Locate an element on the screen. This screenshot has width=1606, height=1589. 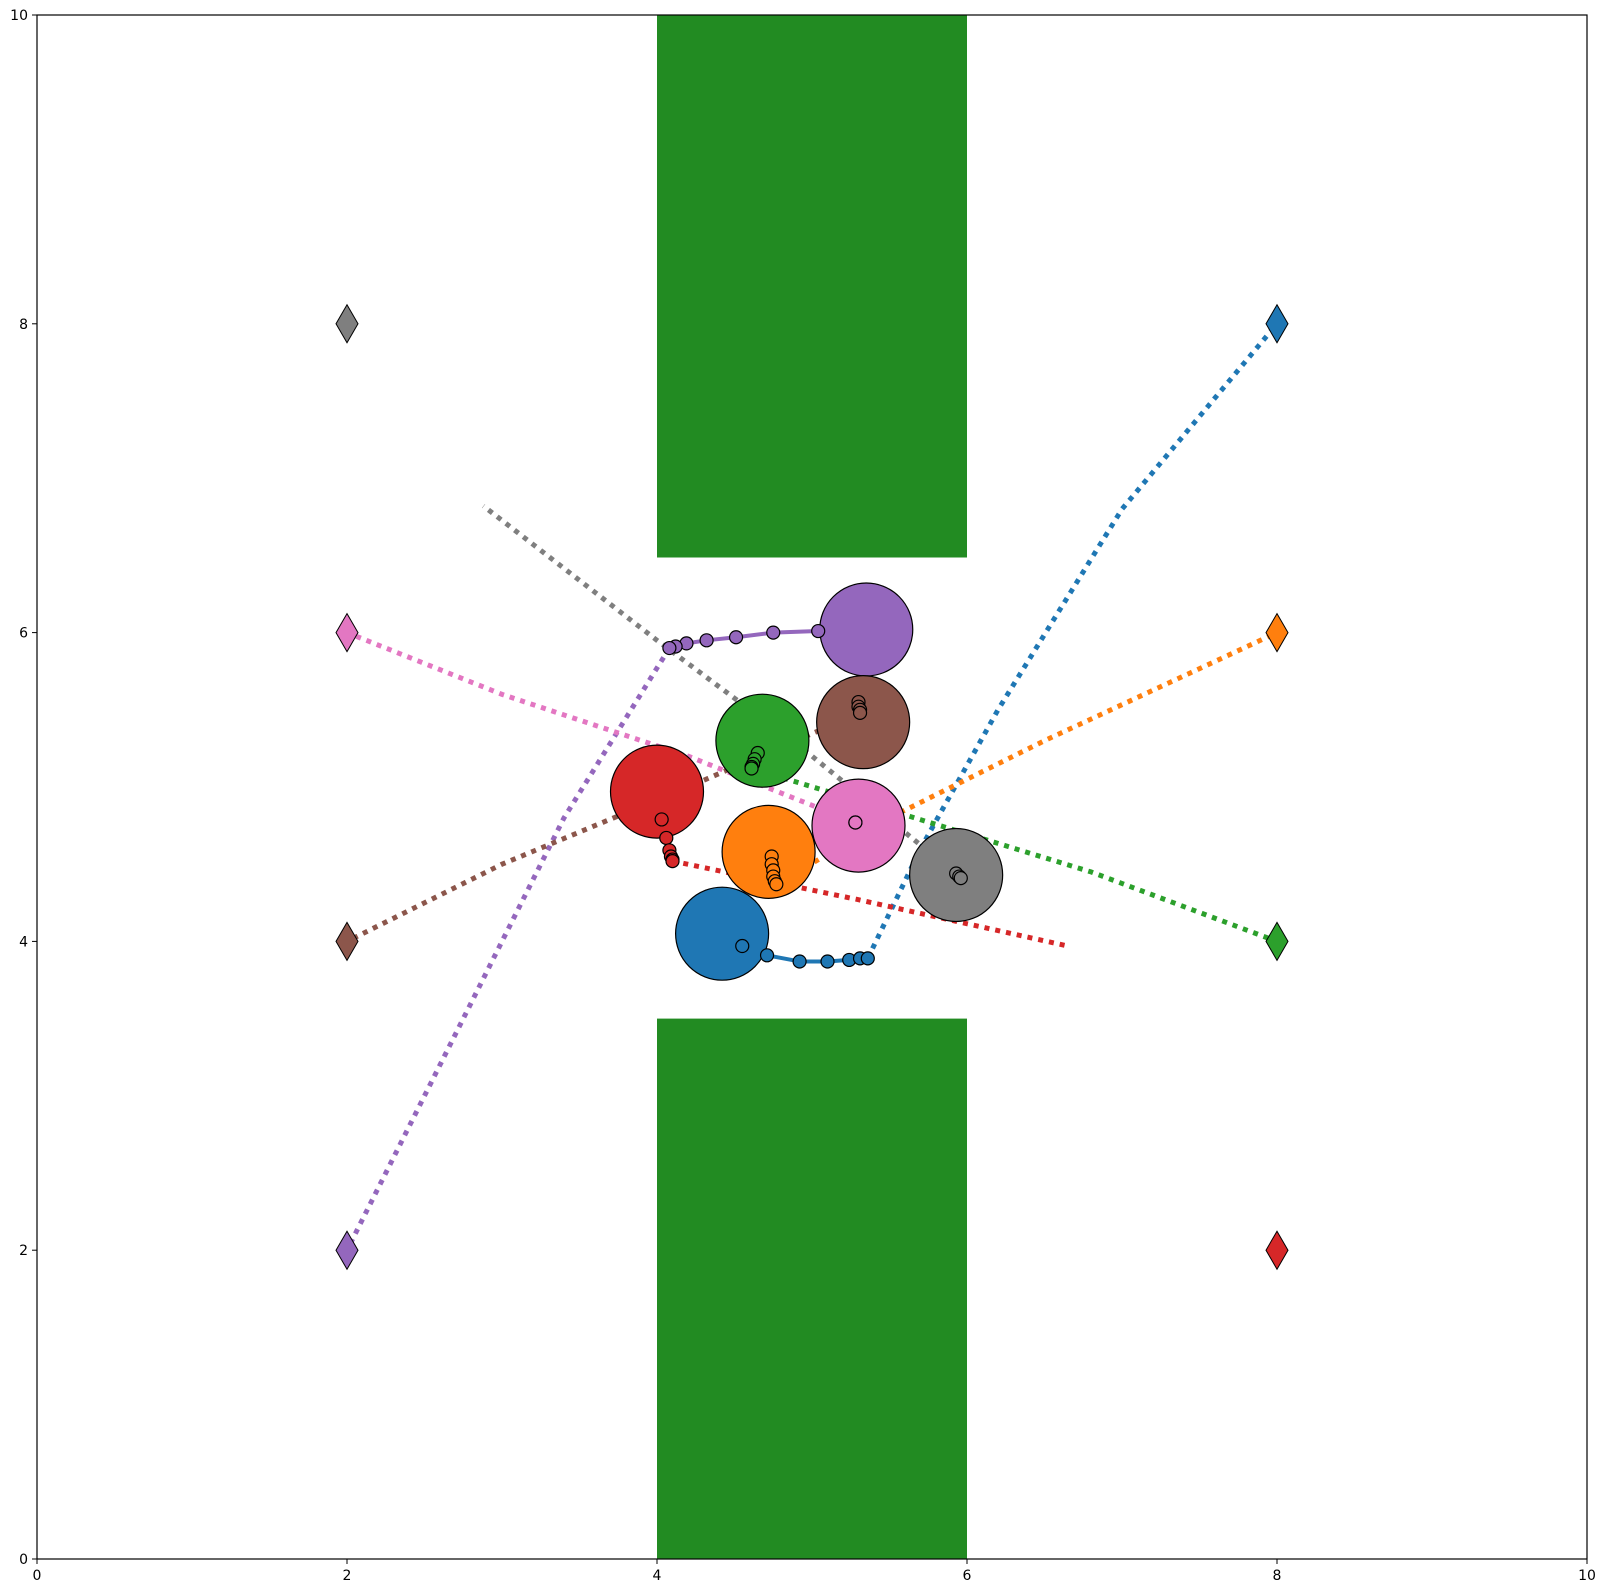
agent-4-goal-marker is located at coordinates (347, 1250).